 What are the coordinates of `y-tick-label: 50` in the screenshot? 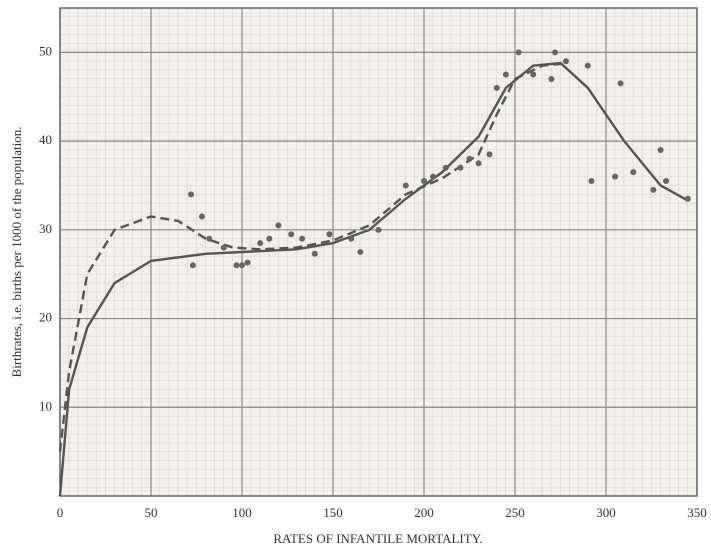 It's located at (45, 50).